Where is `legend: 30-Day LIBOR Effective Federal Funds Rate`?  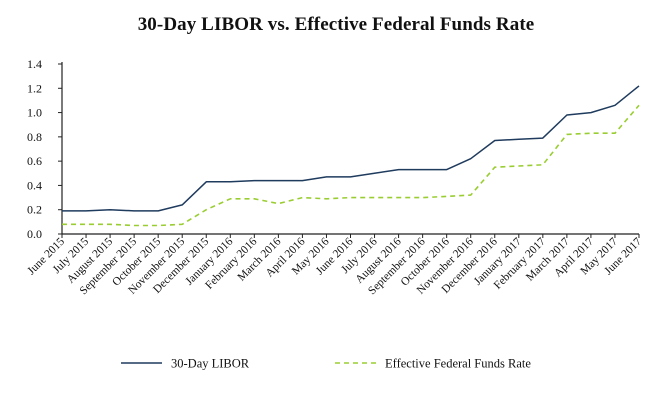 legend: 30-Day LIBOR Effective Federal Funds Rate is located at coordinates (326, 364).